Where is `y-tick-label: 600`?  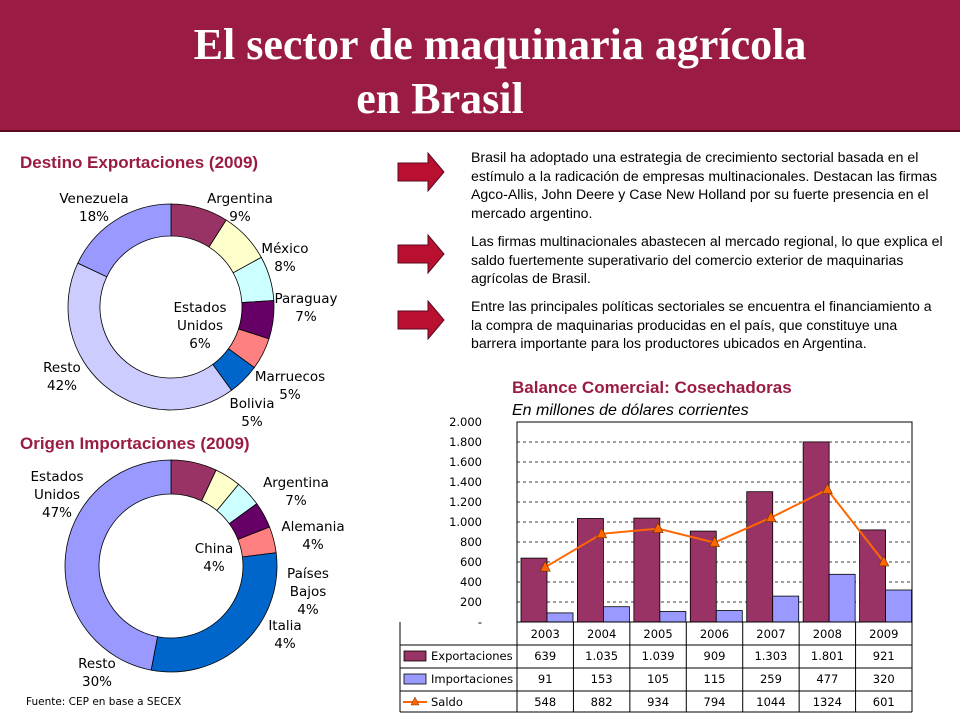
y-tick-label: 600 is located at coordinates (471, 562).